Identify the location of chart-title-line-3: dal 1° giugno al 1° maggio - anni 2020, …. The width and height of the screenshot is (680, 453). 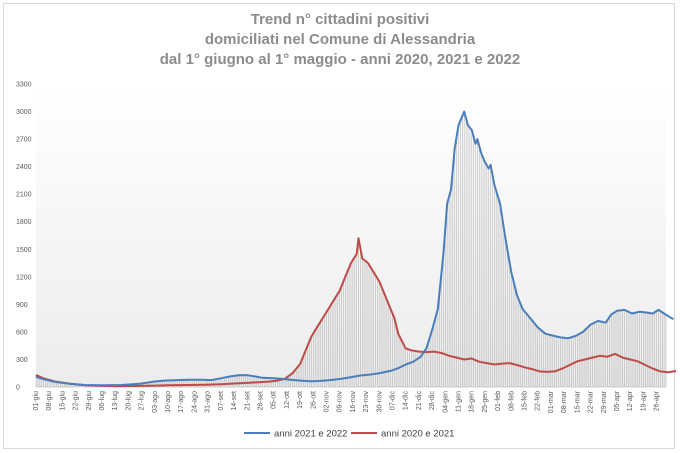
(340, 59).